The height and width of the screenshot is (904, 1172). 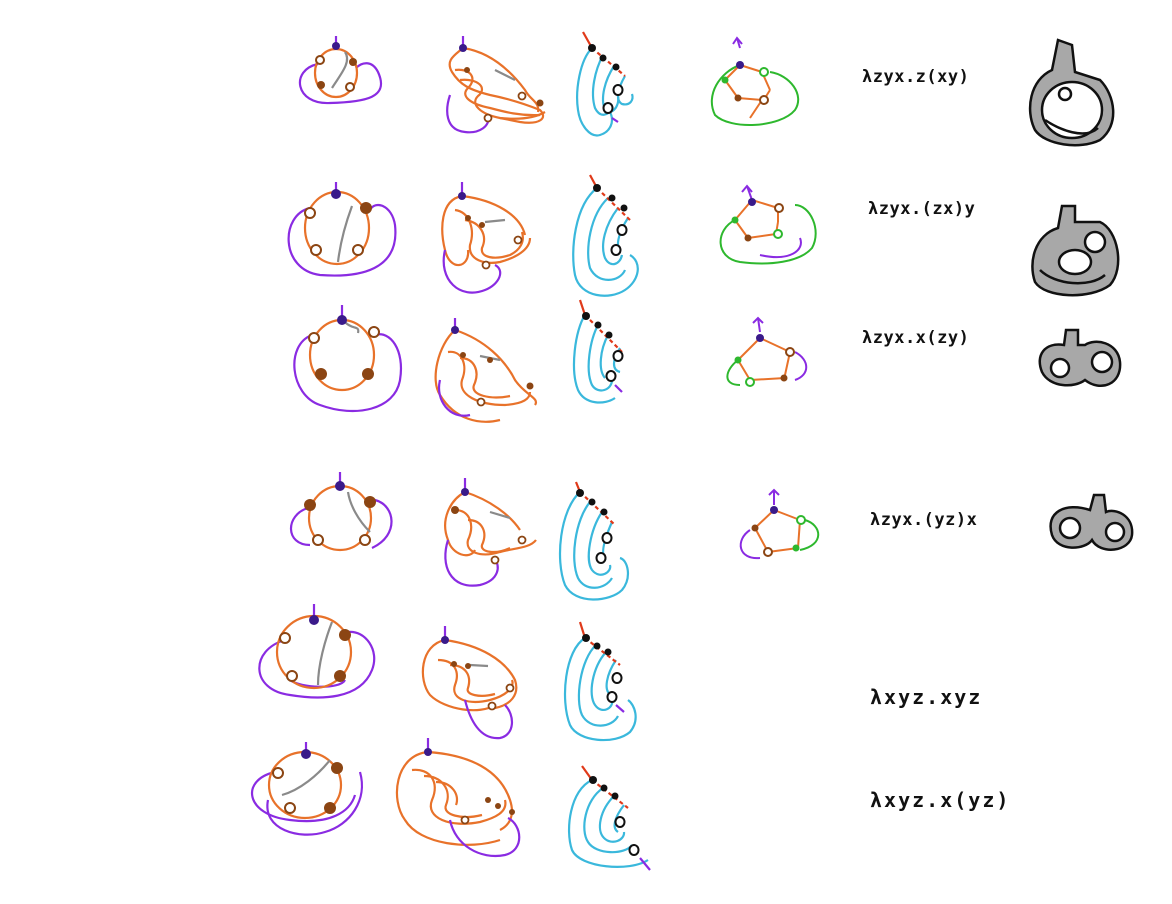 What do you see at coordinates (486, 237) in the screenshot?
I see `row-2-orange-loops` at bounding box center [486, 237].